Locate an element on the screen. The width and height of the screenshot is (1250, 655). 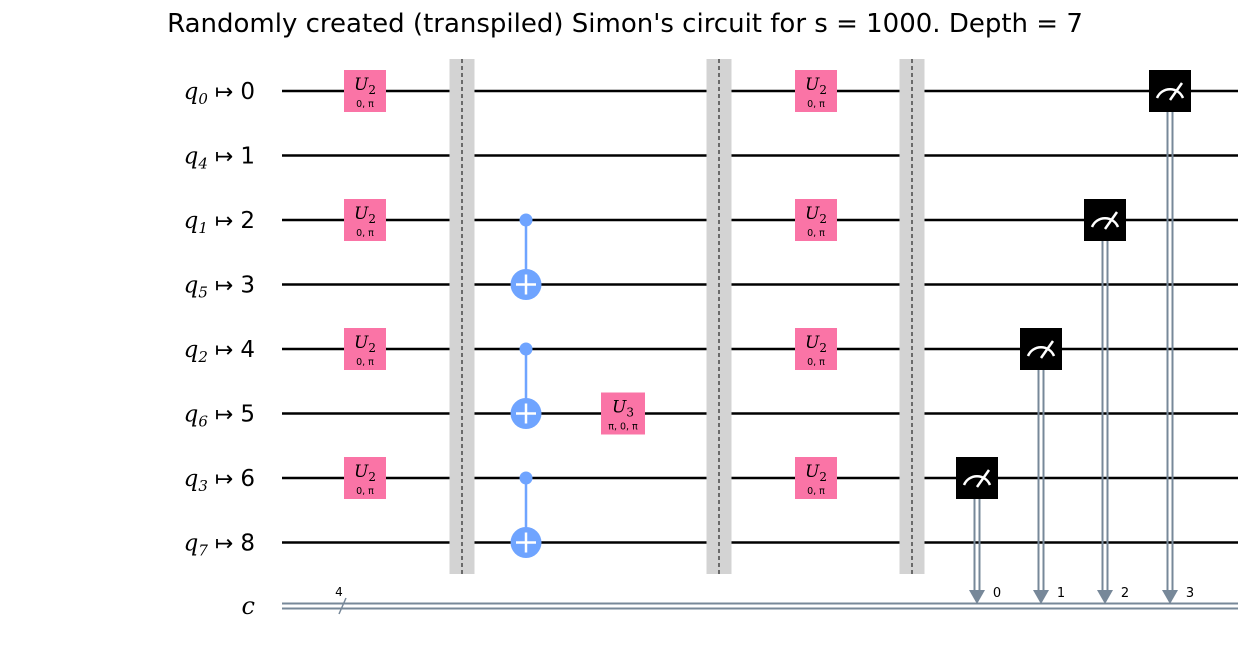
qubit-label: q5 ↦ 3 is located at coordinates (219, 287).